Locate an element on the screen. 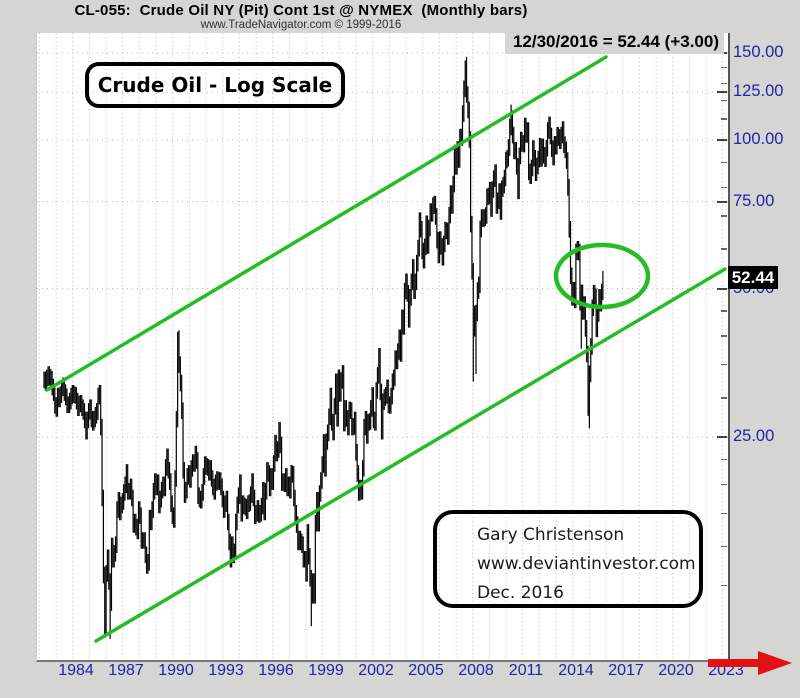 The height and width of the screenshot is (698, 800). x-axis-label: 2008 is located at coordinates (476, 670).